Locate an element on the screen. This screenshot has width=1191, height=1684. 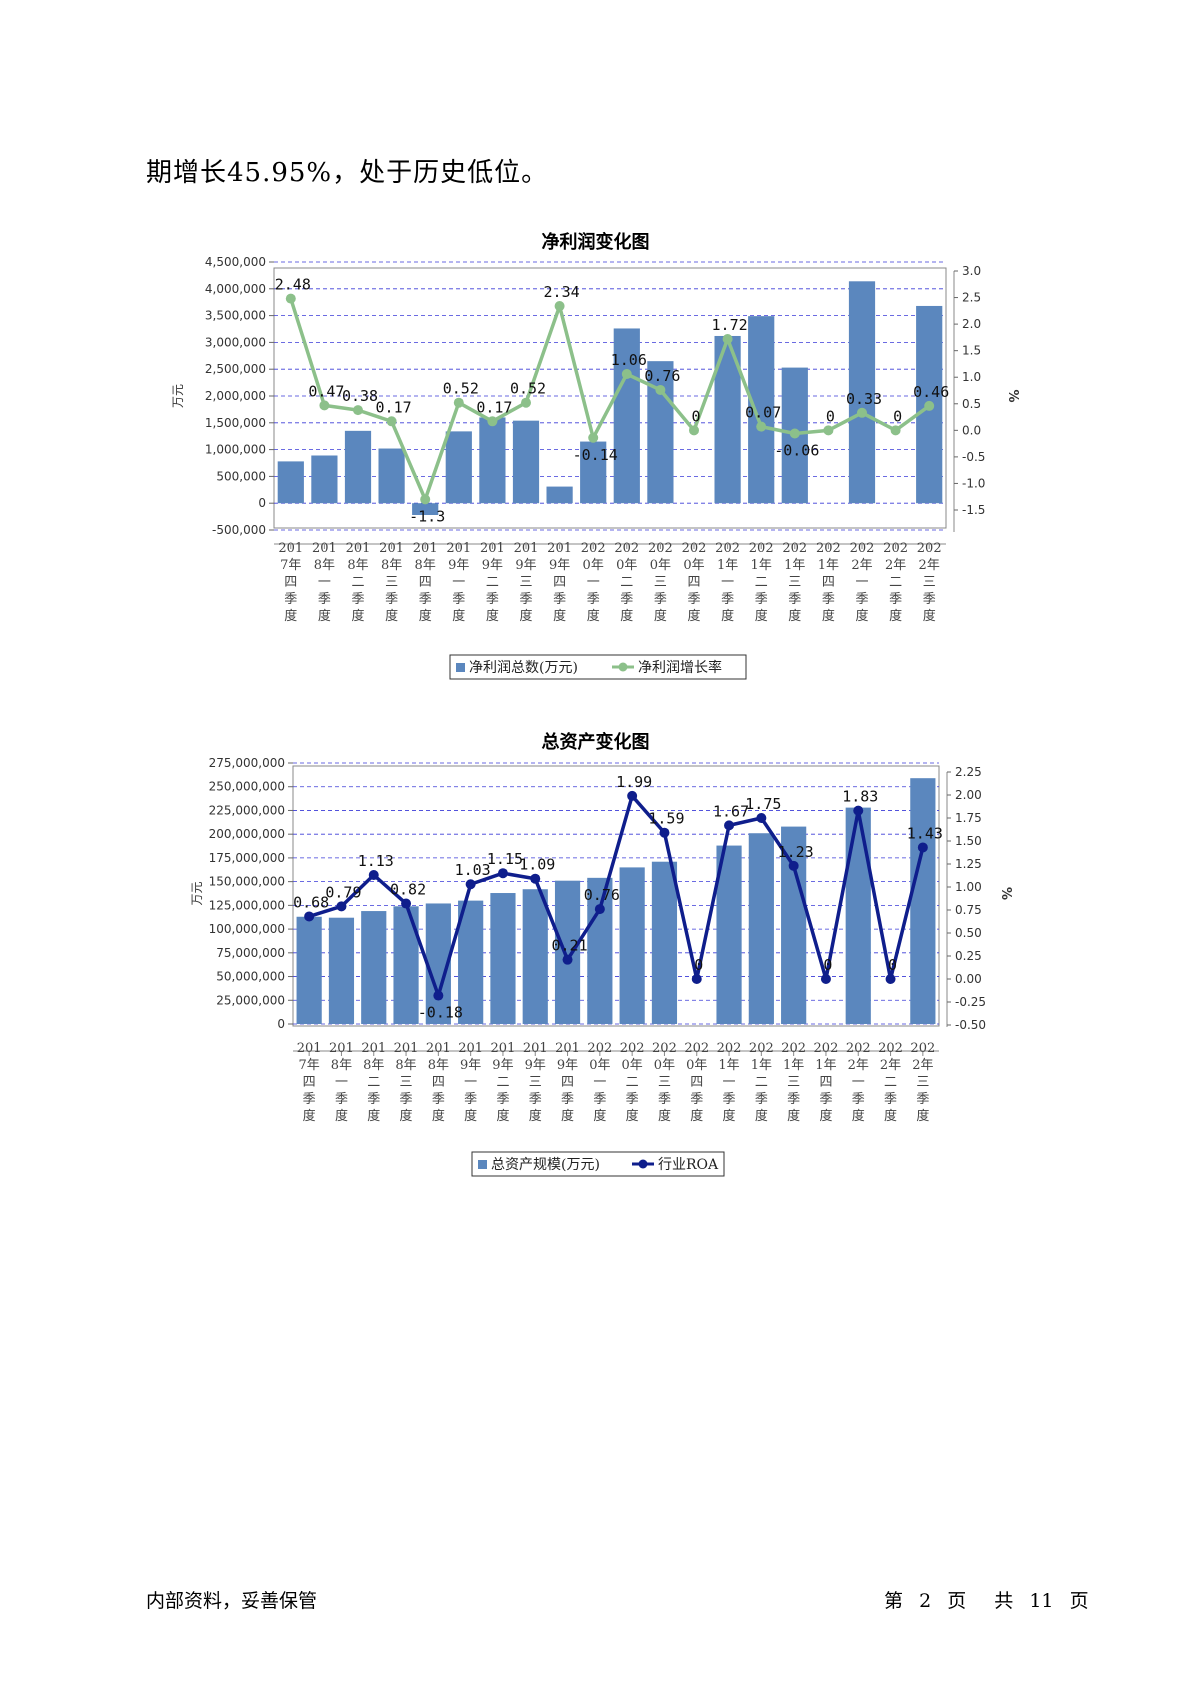
right-tick-label: -0.25 is located at coordinates (970, 1002).